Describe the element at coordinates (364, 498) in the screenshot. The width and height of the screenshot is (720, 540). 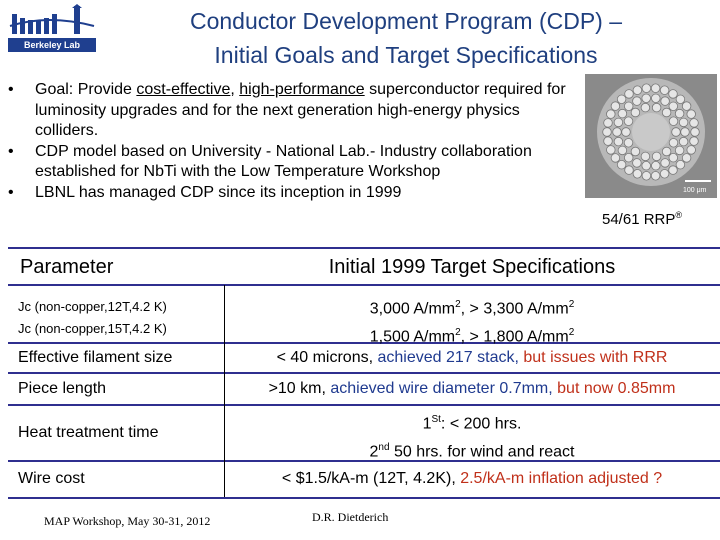
I see `table-bottom-rule` at that location.